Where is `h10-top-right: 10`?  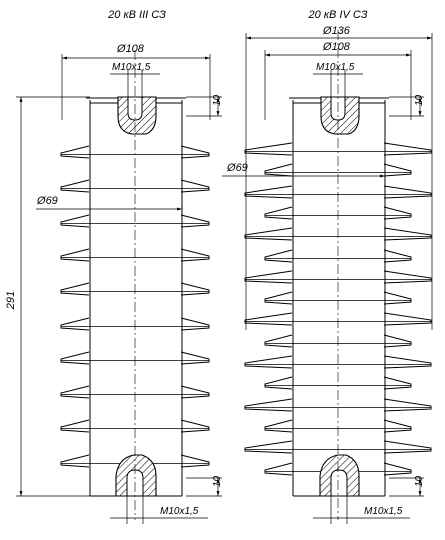
h10-top-right: 10 is located at coordinates (419, 100).